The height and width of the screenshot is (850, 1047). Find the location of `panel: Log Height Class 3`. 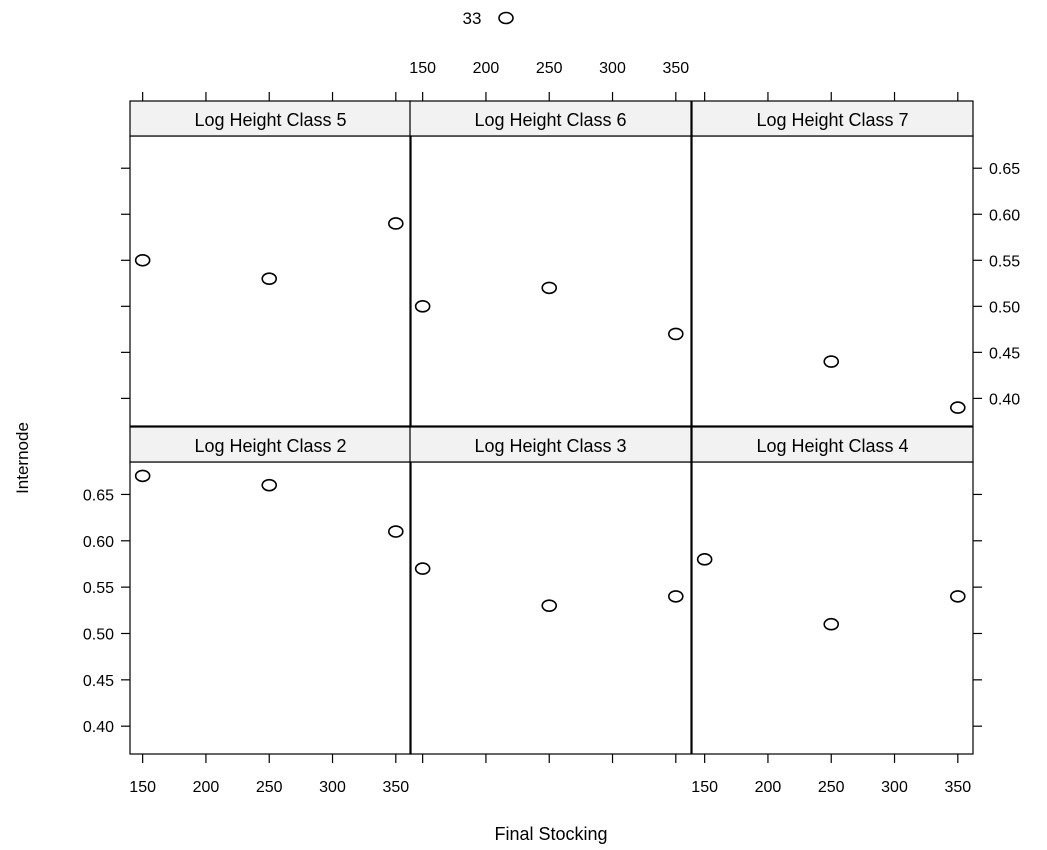

panel: Log Height Class 3 is located at coordinates (550, 590).